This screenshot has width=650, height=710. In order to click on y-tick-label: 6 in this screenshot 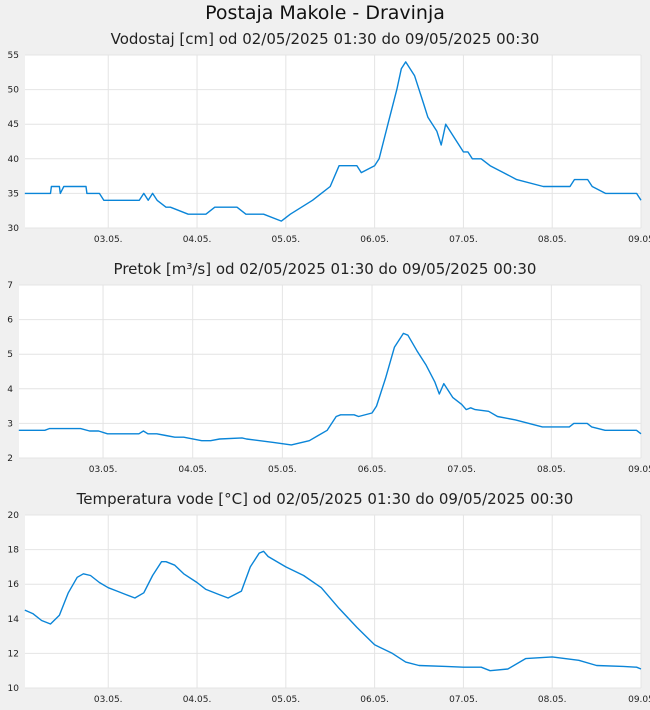, I will do `click(10, 321)`.